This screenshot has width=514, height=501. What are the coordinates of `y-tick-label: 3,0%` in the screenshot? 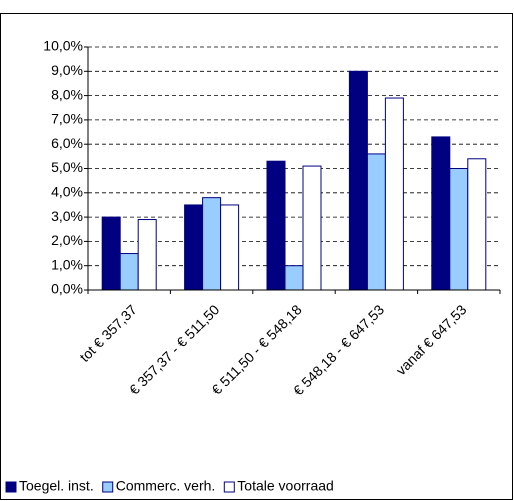 It's located at (67, 216).